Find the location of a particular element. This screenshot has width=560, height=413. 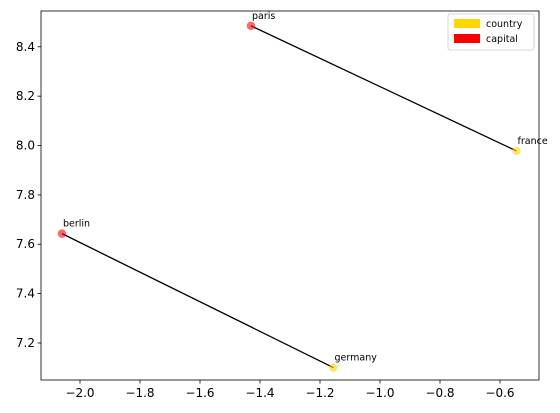

point-france is located at coordinates (516, 151).